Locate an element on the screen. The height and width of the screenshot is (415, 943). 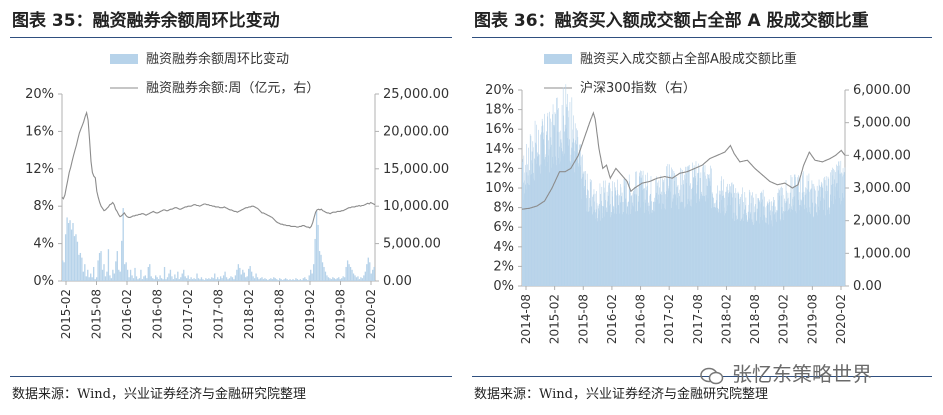
legend-line-label: 沪深300指数（右） is located at coordinates (638, 88).